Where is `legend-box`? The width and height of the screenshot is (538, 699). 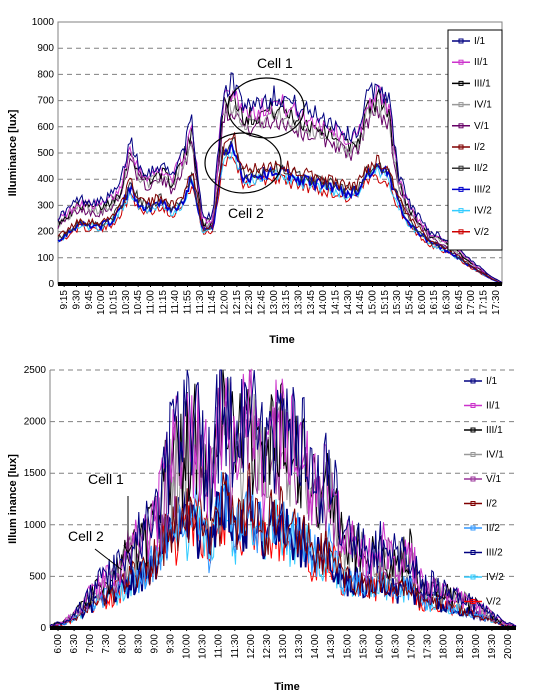
legend-box is located at coordinates (475, 140).